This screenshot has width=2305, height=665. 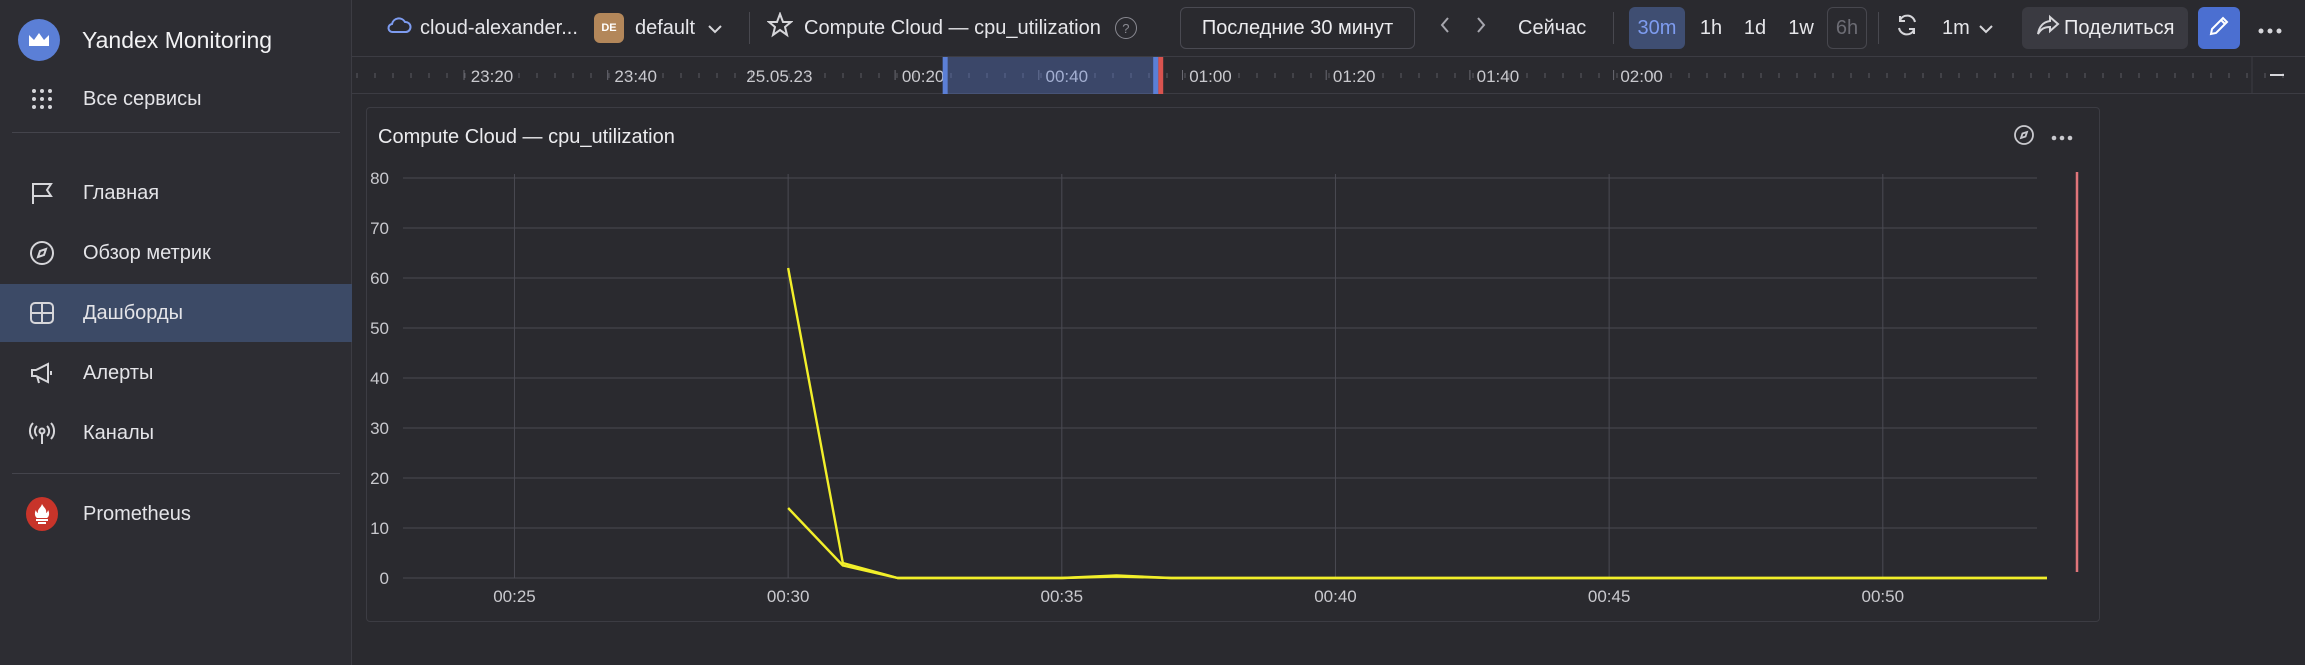 I want to click on panel-menu-button, so click(x=2062, y=137).